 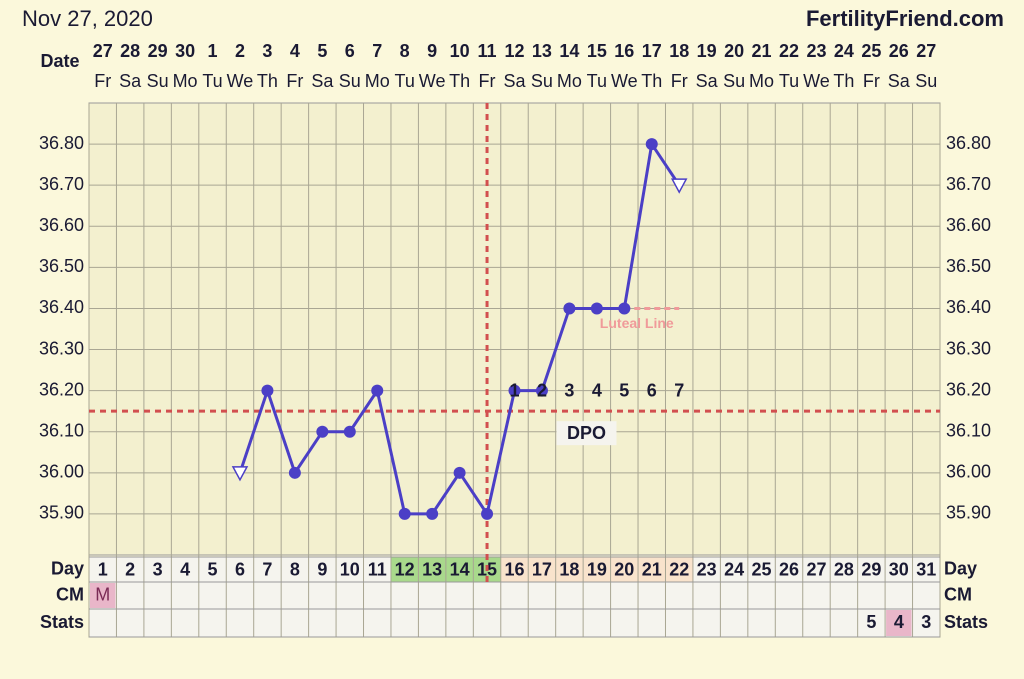 I want to click on date-label: 25, so click(x=871, y=51).